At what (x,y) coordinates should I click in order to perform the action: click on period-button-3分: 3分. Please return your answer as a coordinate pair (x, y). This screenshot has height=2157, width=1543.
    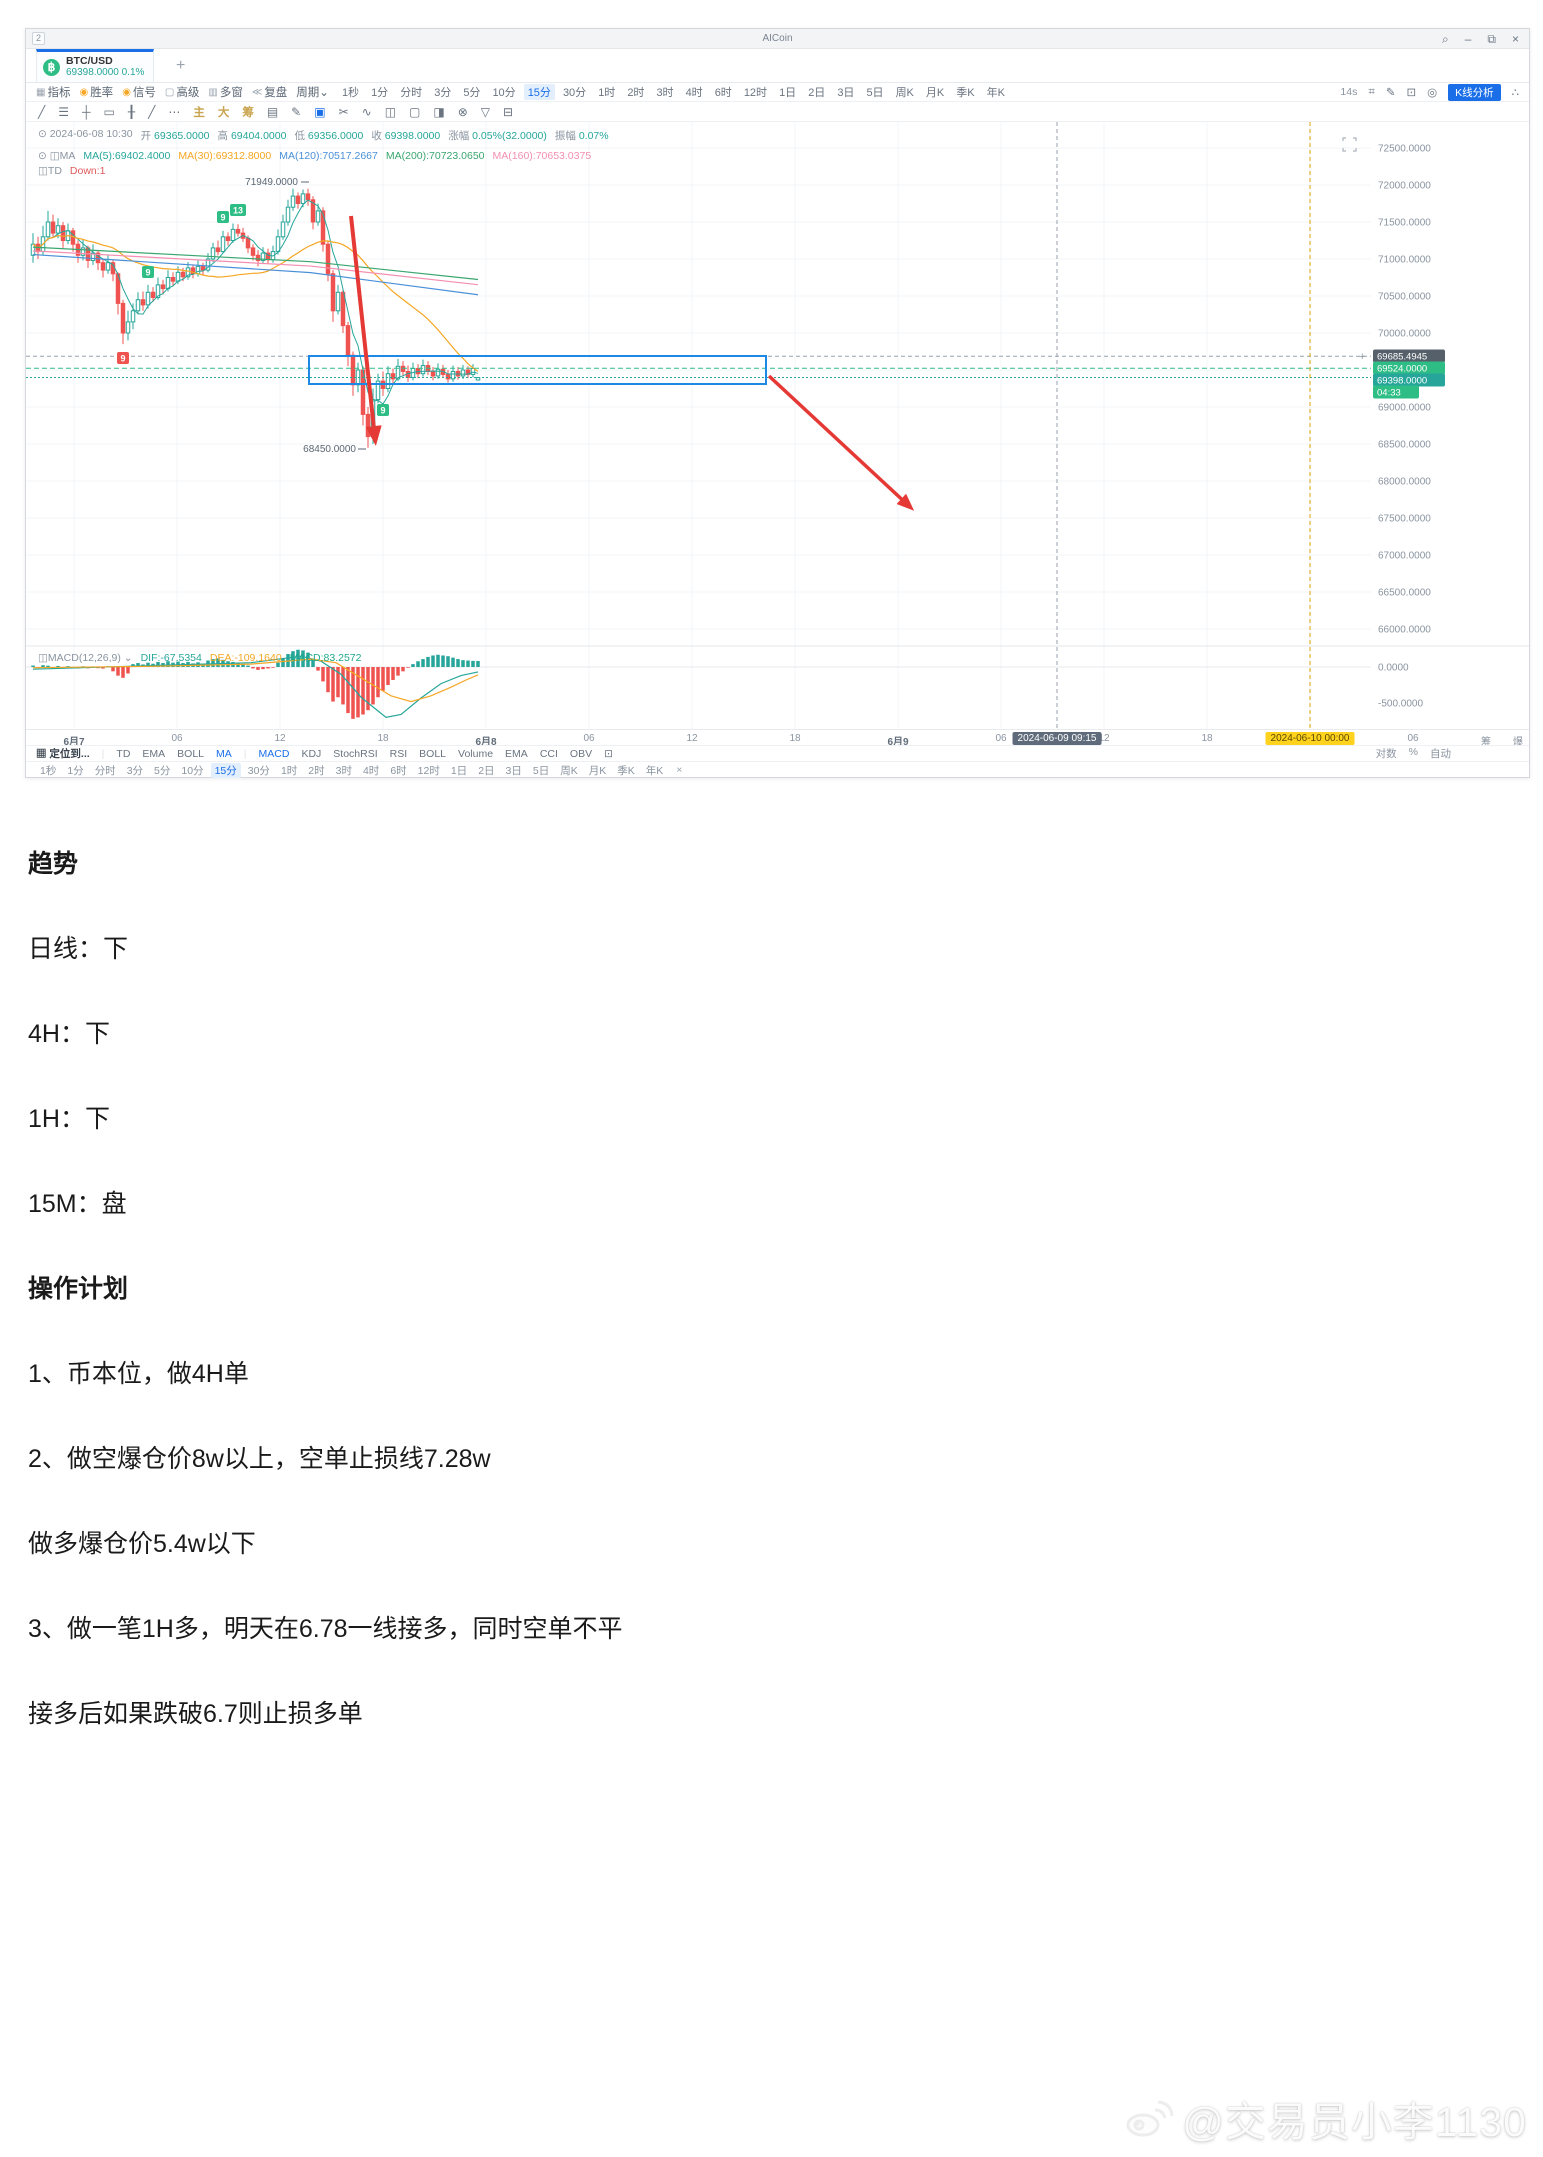
    Looking at the image, I should click on (443, 93).